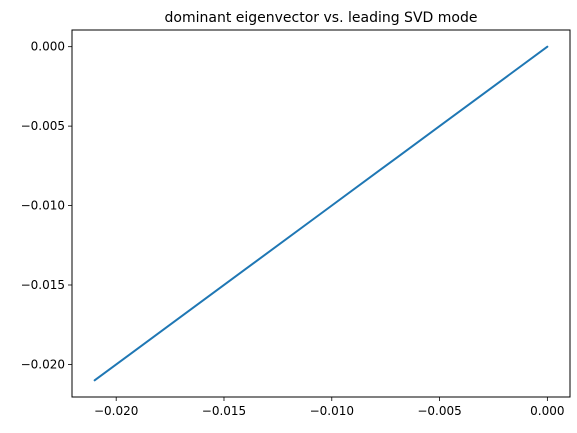 The image size is (577, 433). I want to click on x-tick-label: −0.005, so click(439, 411).